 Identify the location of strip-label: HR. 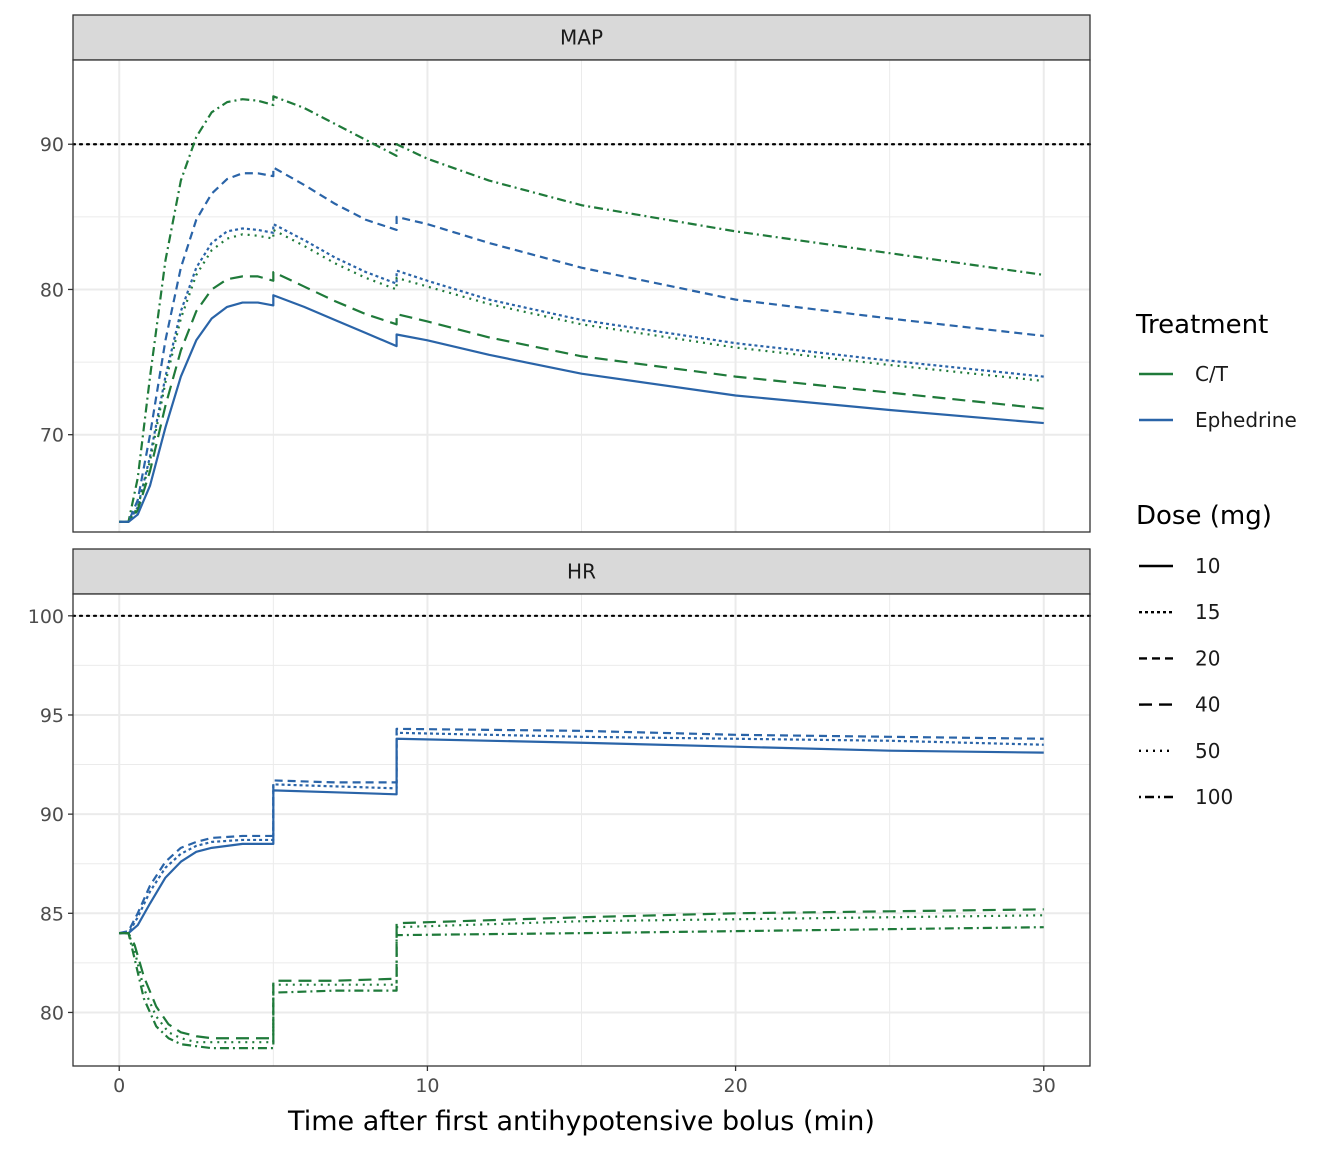
(581, 572).